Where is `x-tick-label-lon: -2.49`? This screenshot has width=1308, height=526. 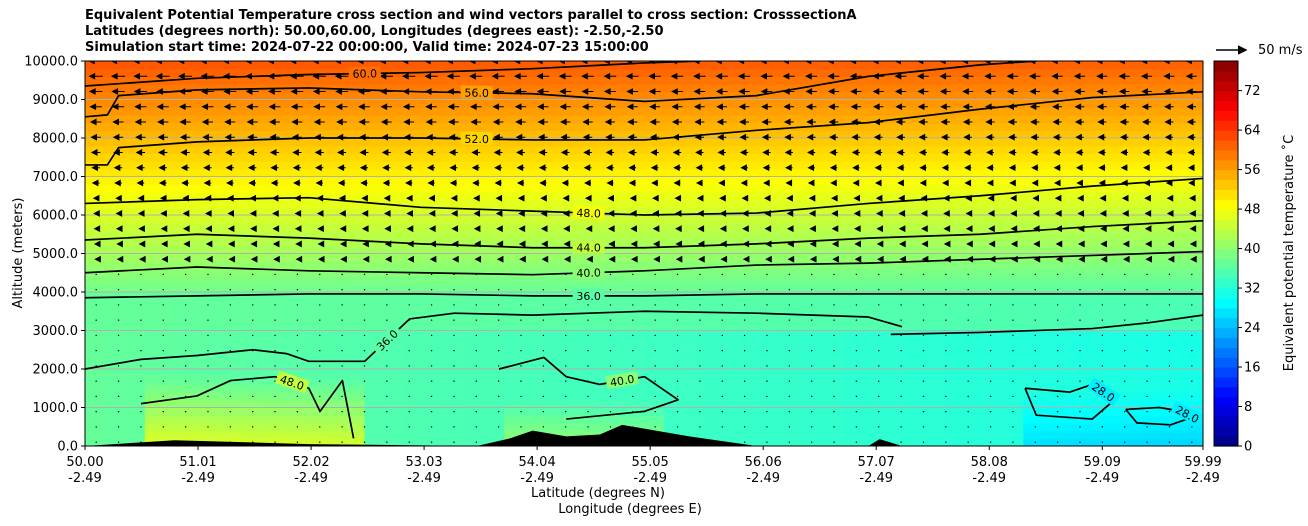 x-tick-label-lon: -2.49 is located at coordinates (763, 478).